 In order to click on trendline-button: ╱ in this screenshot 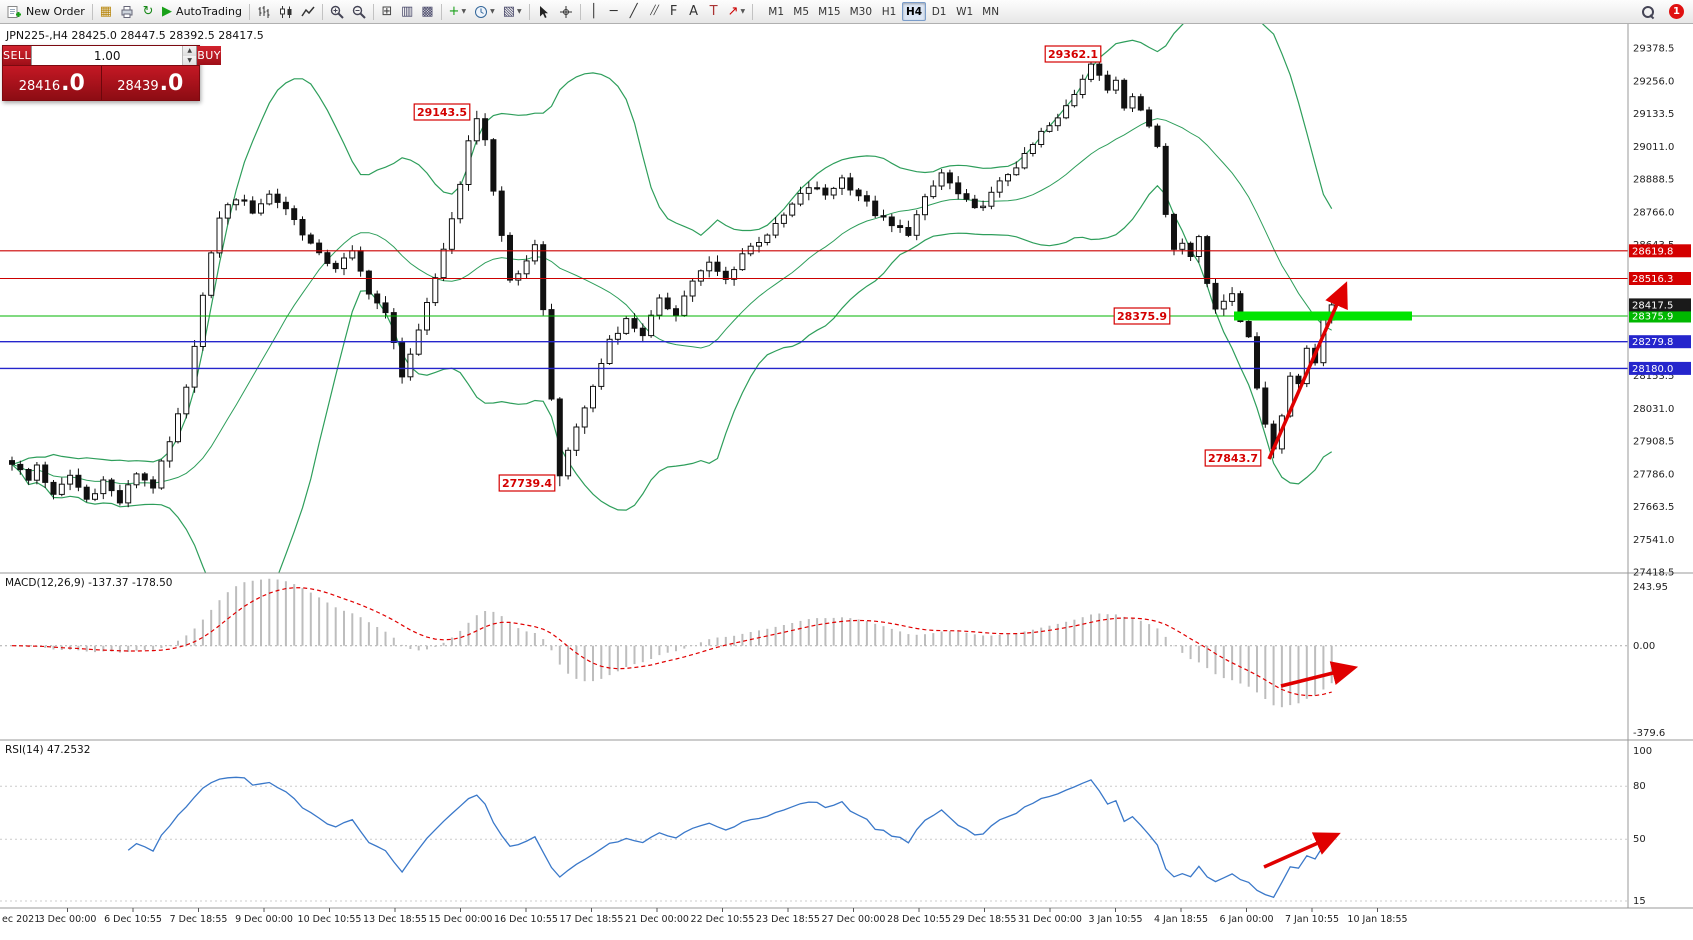, I will do `click(634, 12)`.